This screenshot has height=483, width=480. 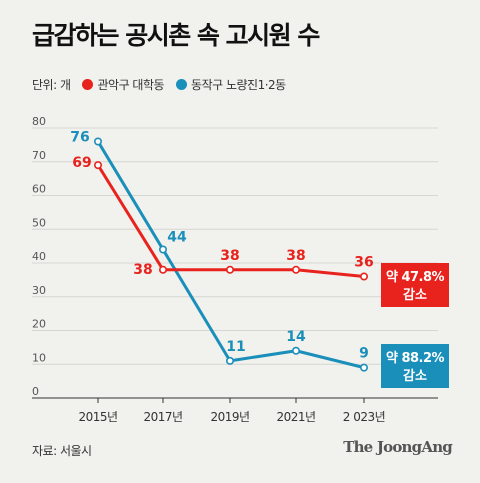 I want to click on legend-item-dongjak: 동작구 노량진1·2동, so click(x=231, y=84).